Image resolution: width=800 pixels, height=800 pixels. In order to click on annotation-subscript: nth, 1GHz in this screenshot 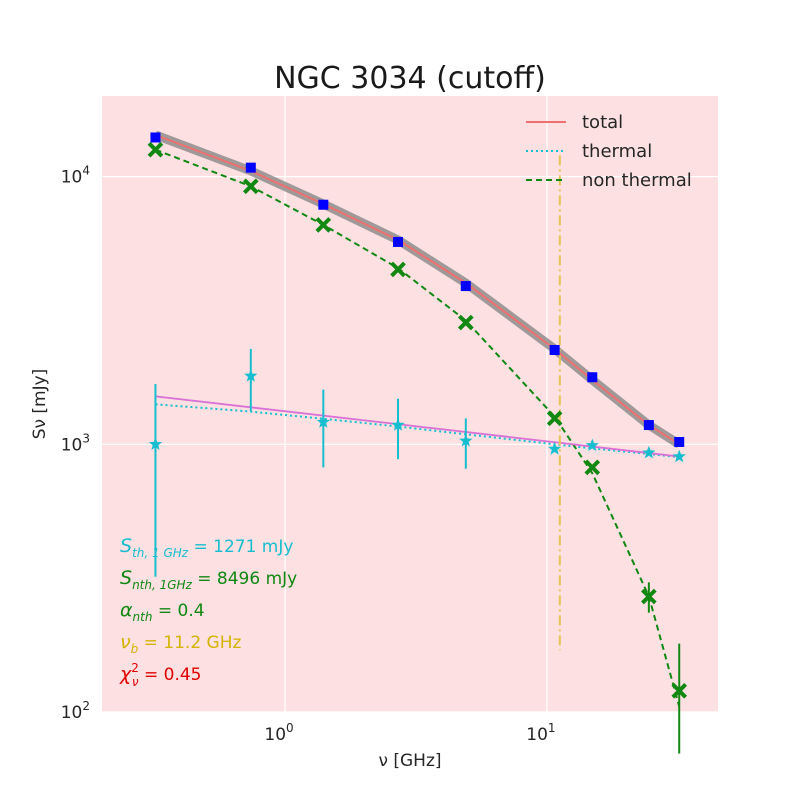, I will do `click(162, 585)`.